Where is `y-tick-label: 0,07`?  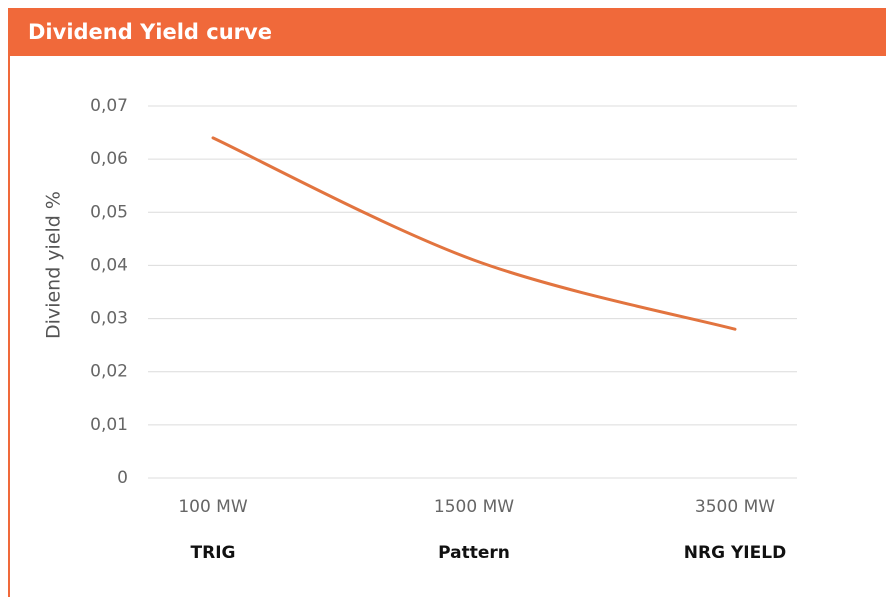
y-tick-label: 0,07 is located at coordinates (109, 106).